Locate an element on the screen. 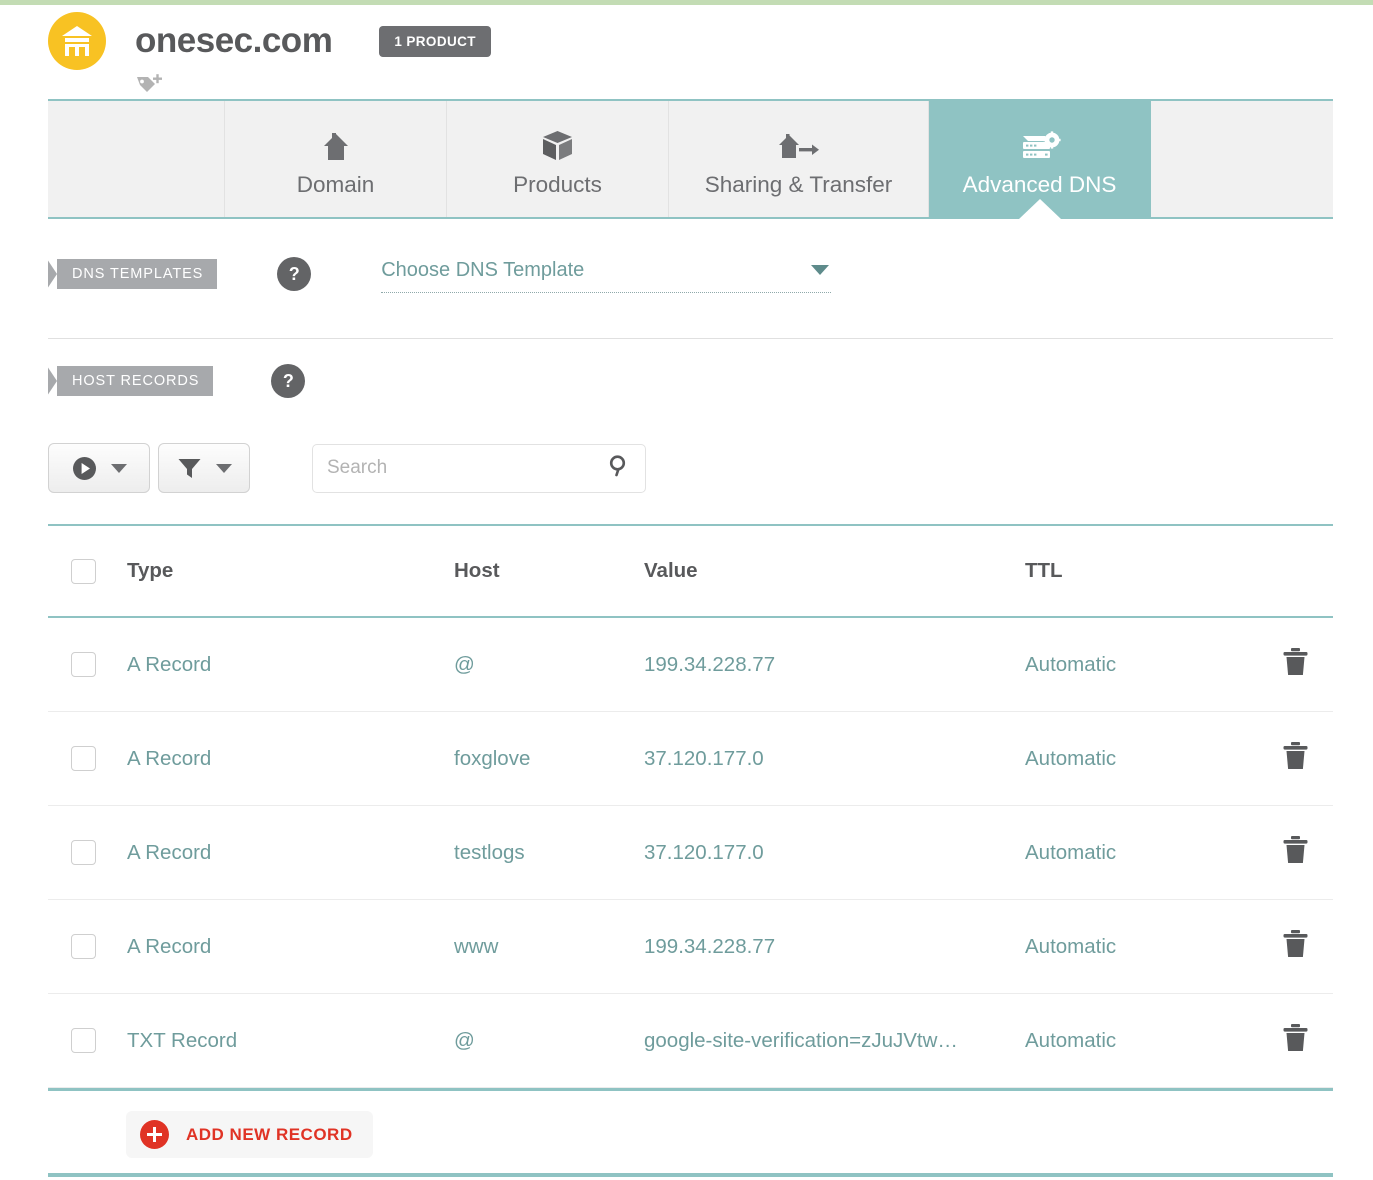 The width and height of the screenshot is (1373, 1180). tab-domain: Domain is located at coordinates (336, 159).